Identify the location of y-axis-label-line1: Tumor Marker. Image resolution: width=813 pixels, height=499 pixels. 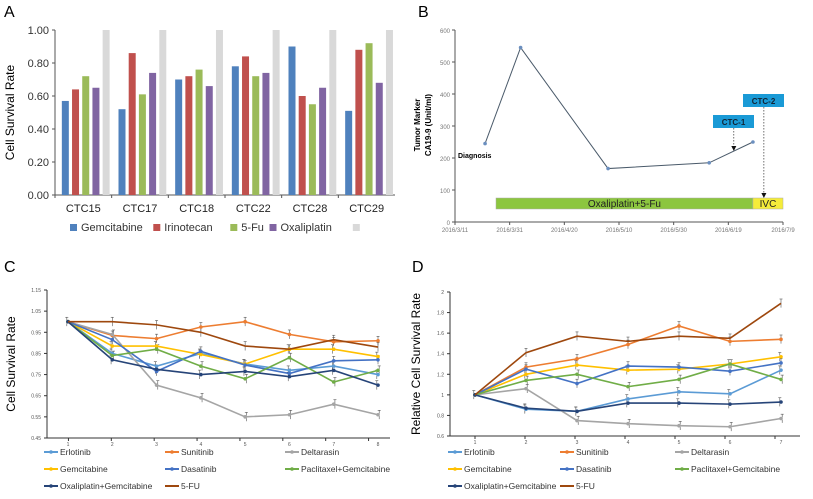
(417, 125).